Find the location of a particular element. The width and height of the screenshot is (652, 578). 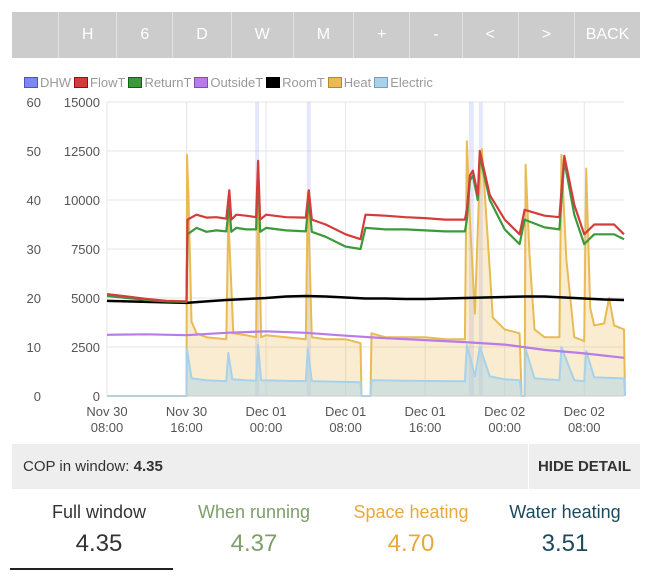

legend-item-heat: Heat is located at coordinates (349, 82).